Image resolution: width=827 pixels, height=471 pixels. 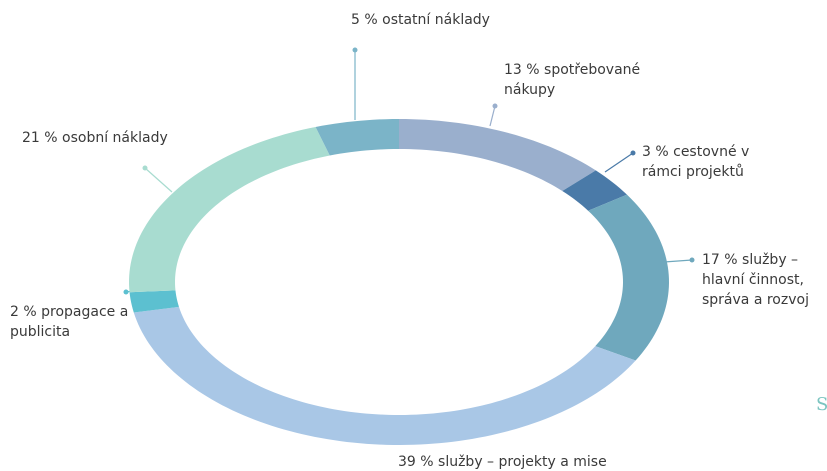 What do you see at coordinates (522, 462) in the screenshot?
I see `category-label: služby – projekty a mise` at bounding box center [522, 462].